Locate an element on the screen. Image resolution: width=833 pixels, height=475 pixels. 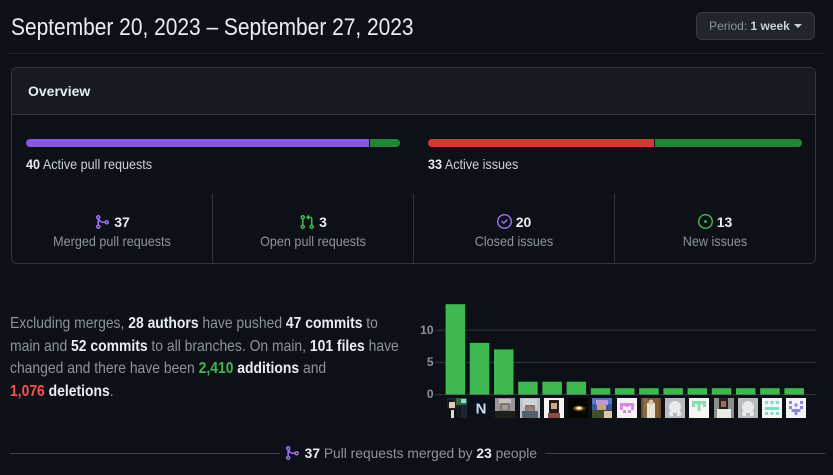
svg-text: 10 is located at coordinates (427, 330).